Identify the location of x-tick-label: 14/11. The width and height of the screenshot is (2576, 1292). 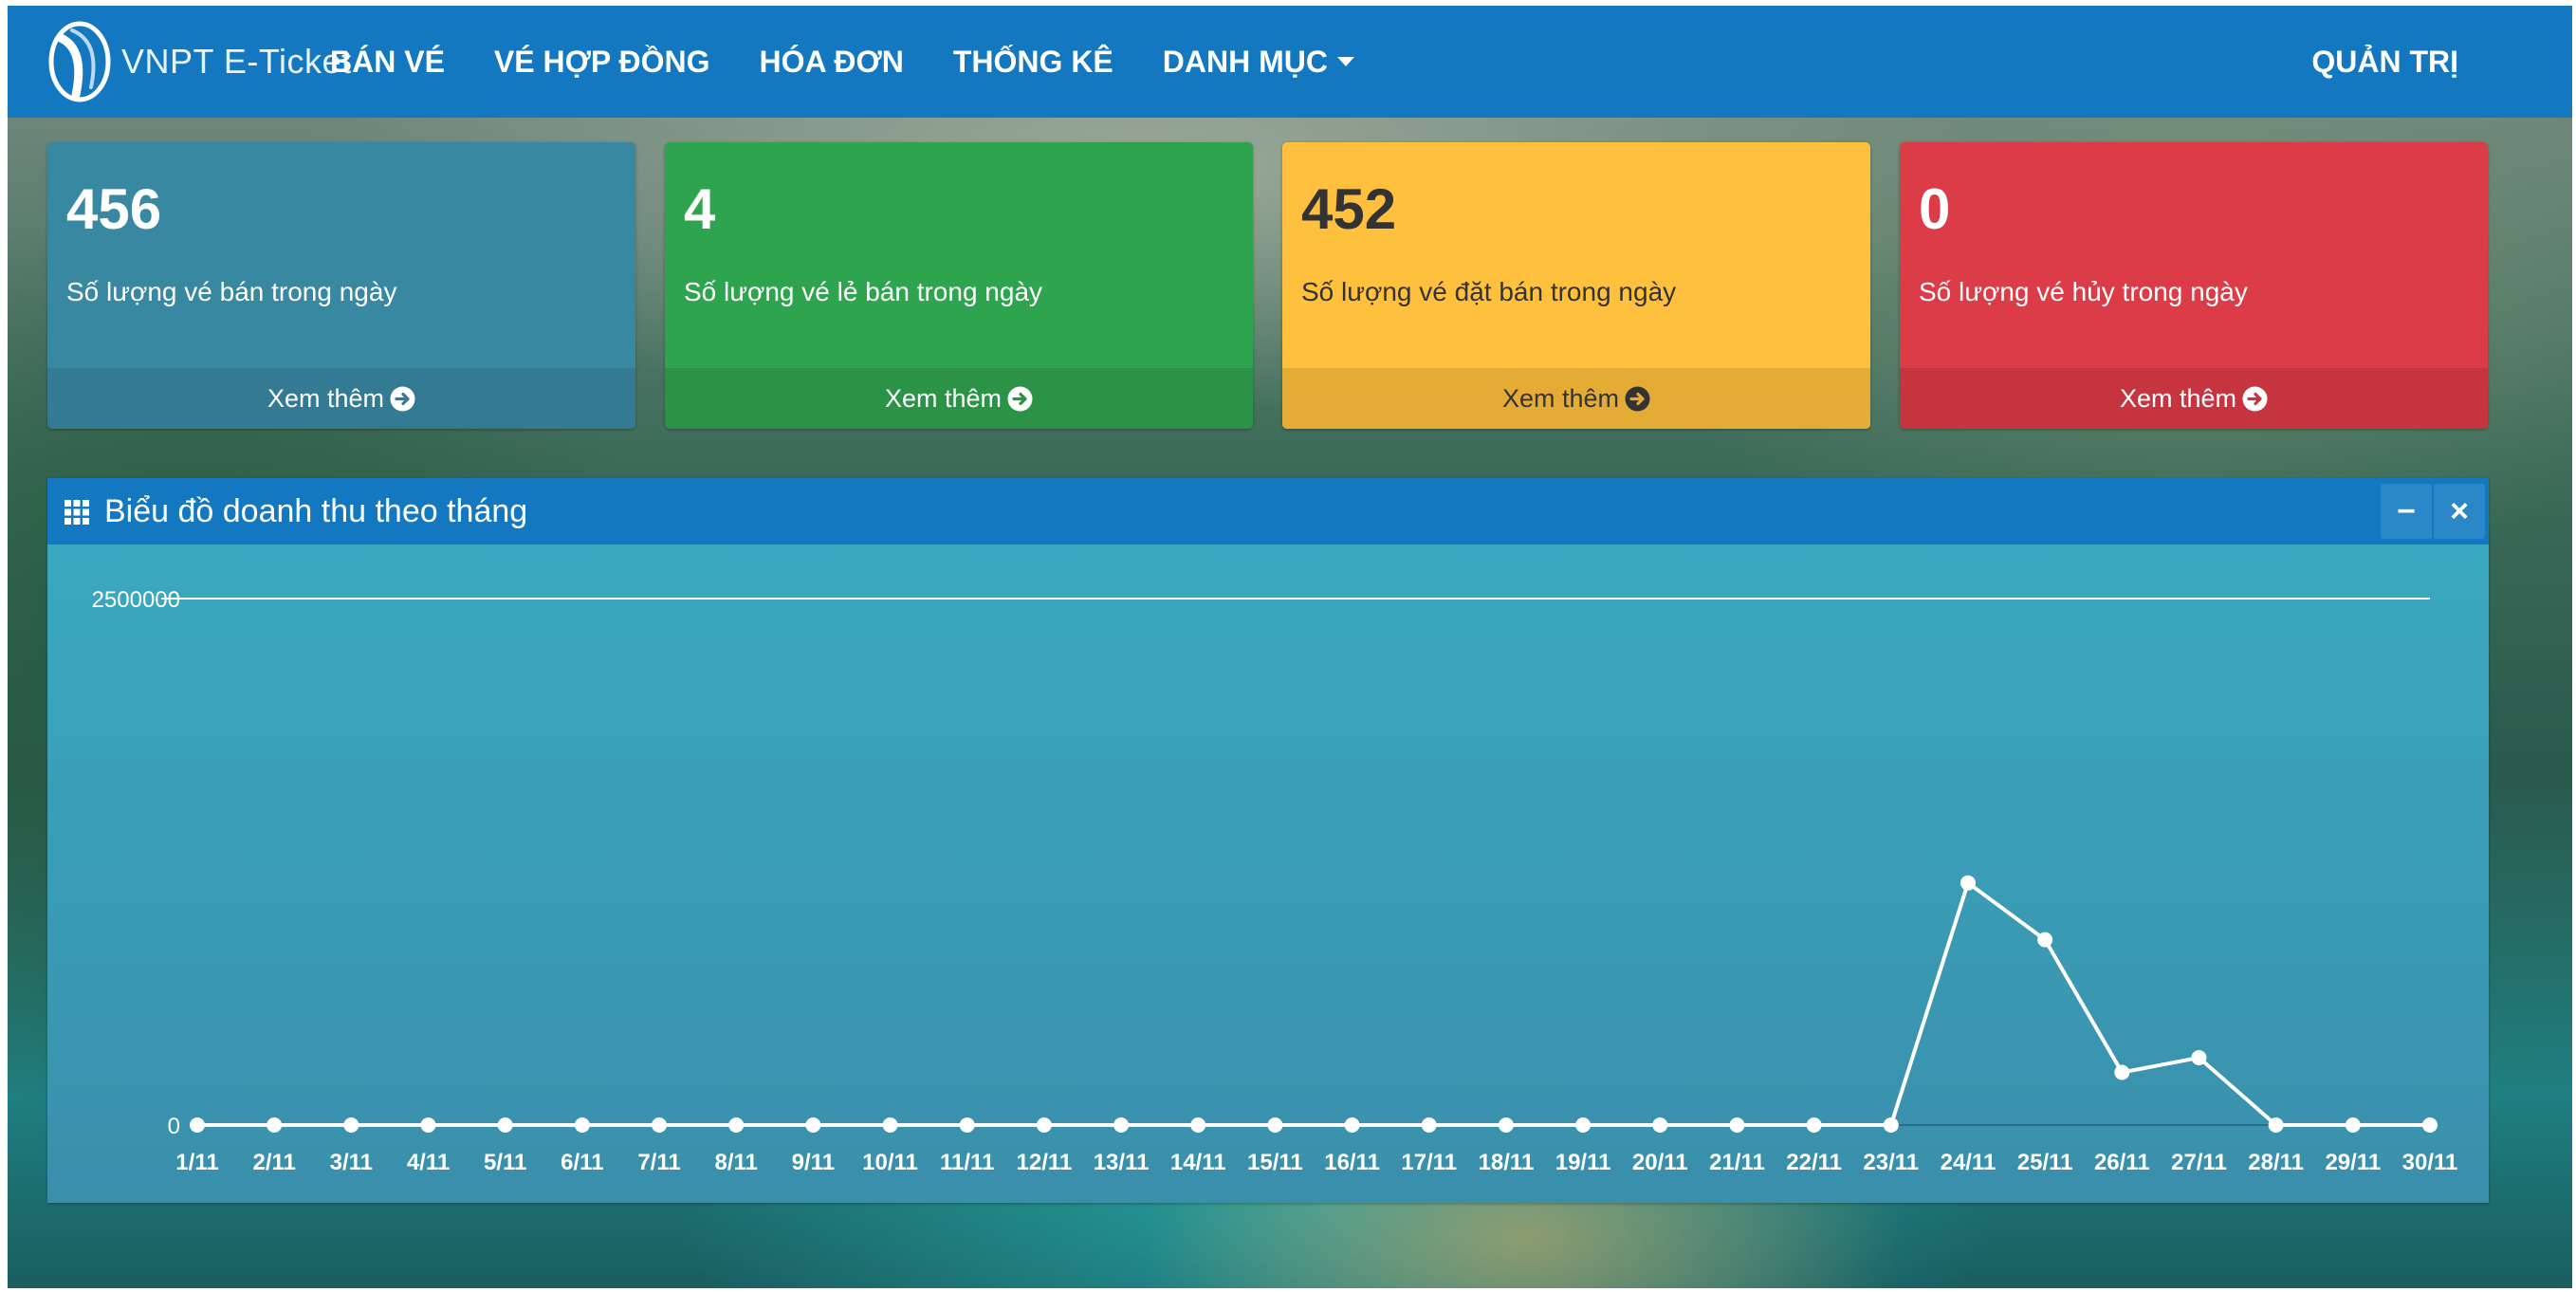
(1198, 1163).